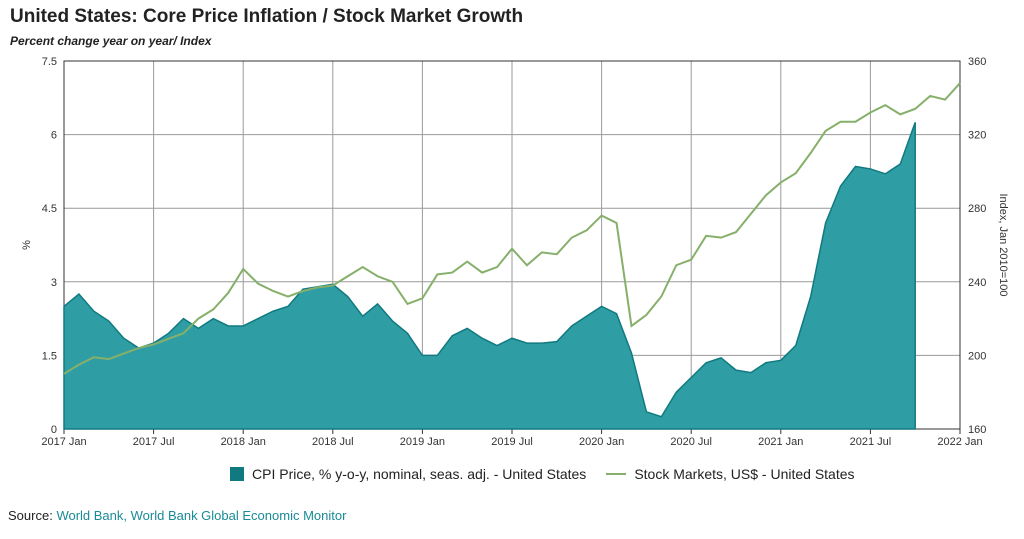  What do you see at coordinates (780, 442) in the screenshot?
I see `x-tick-label: 2021 Jan` at bounding box center [780, 442].